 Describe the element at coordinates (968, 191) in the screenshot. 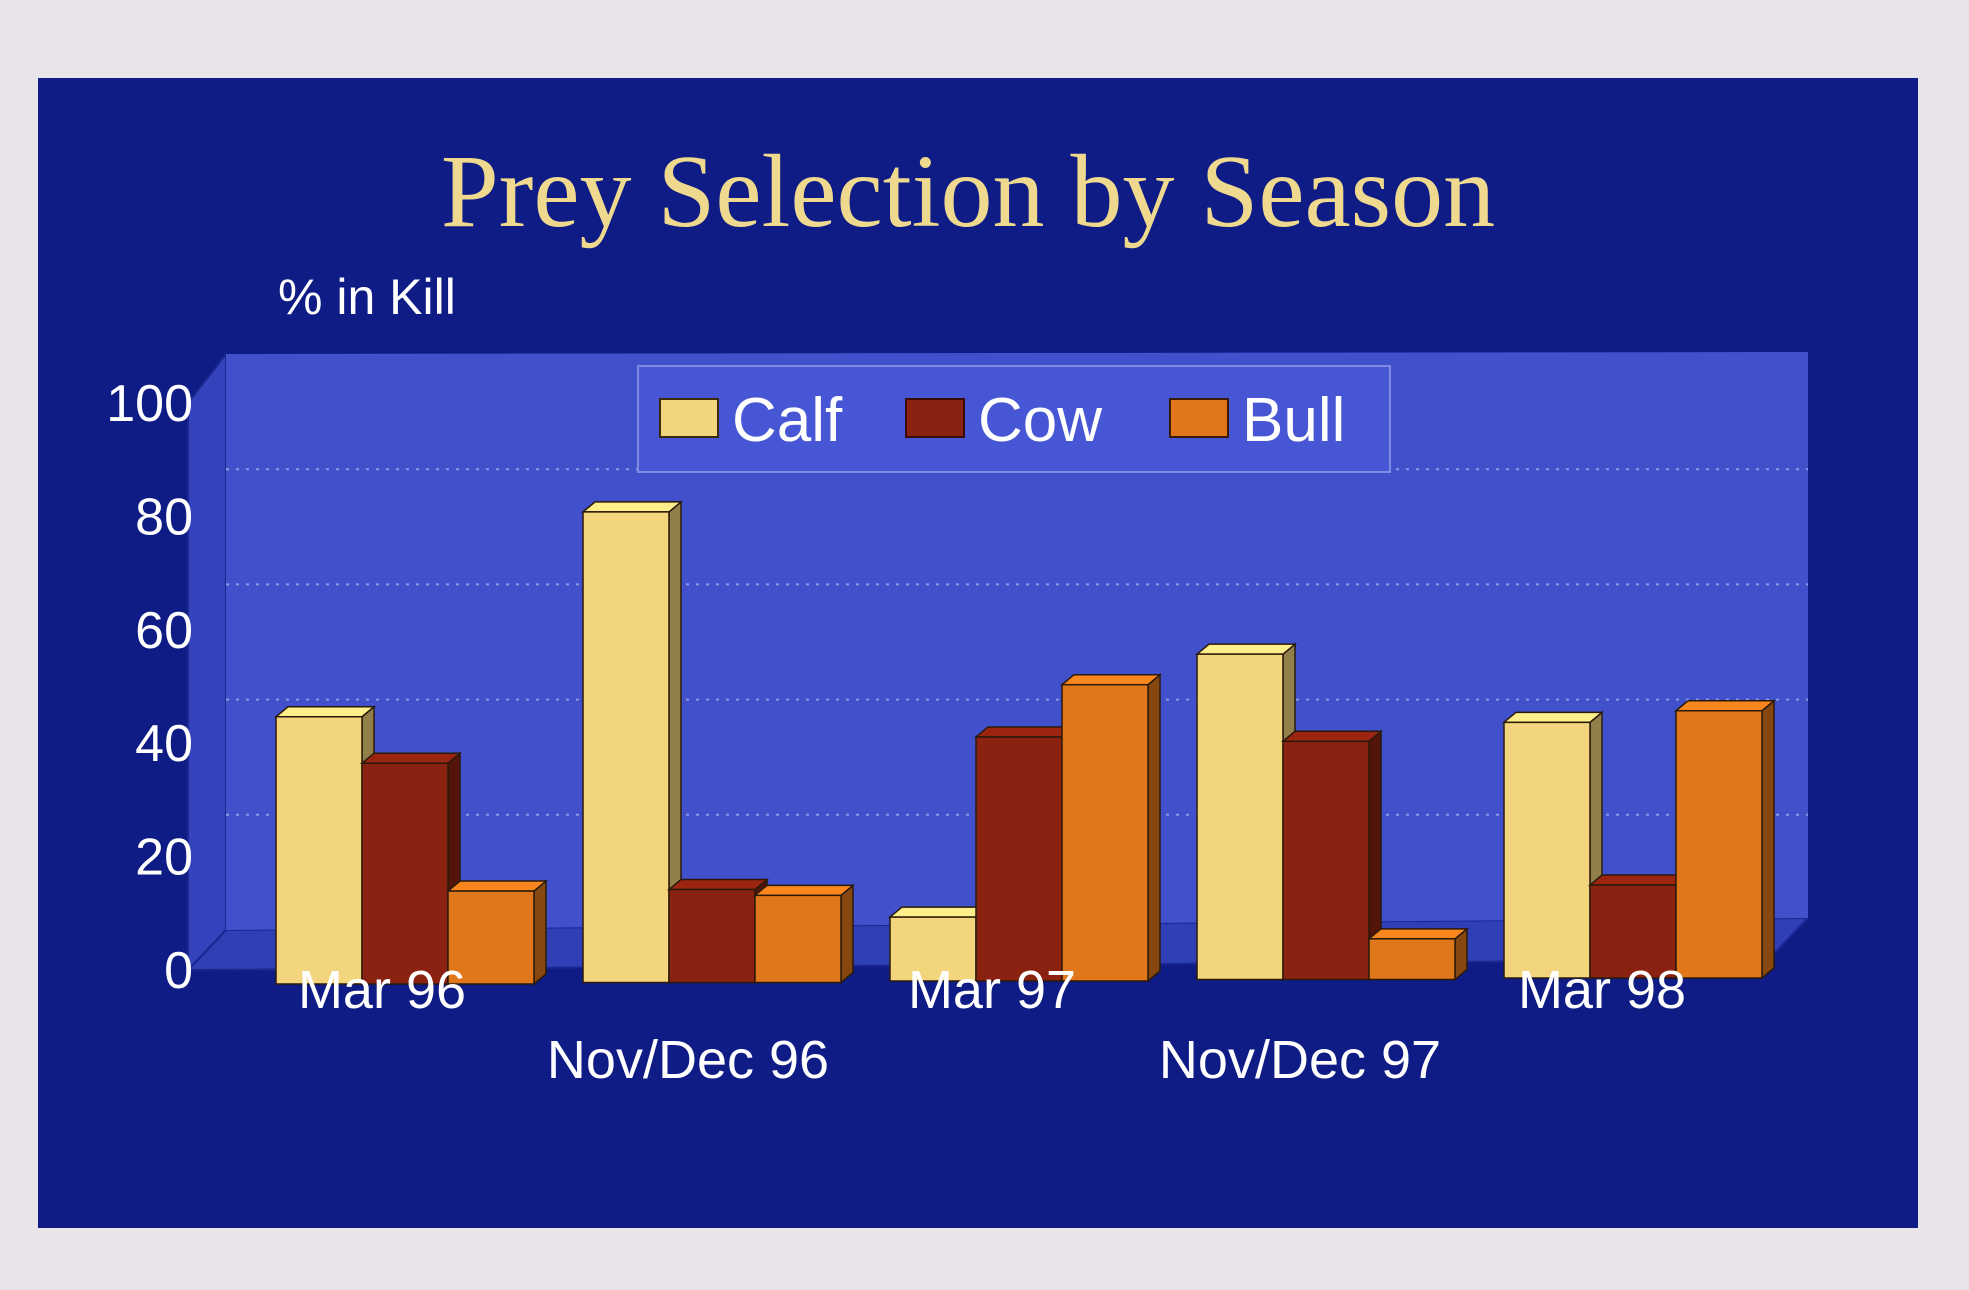

I see `chart-title: Prey Selection by Season` at that location.